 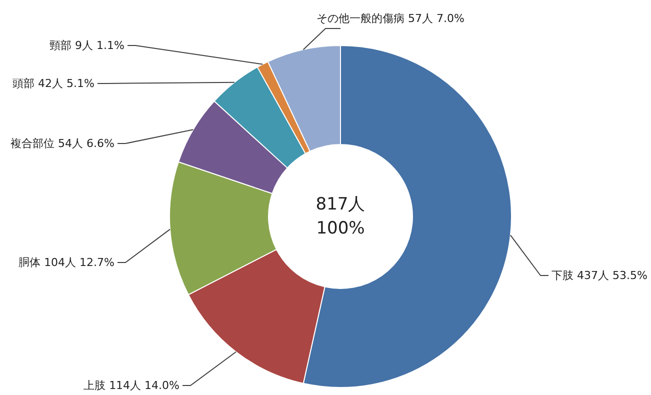 What do you see at coordinates (340, 228) in the screenshot?
I see `text: 100%` at bounding box center [340, 228].